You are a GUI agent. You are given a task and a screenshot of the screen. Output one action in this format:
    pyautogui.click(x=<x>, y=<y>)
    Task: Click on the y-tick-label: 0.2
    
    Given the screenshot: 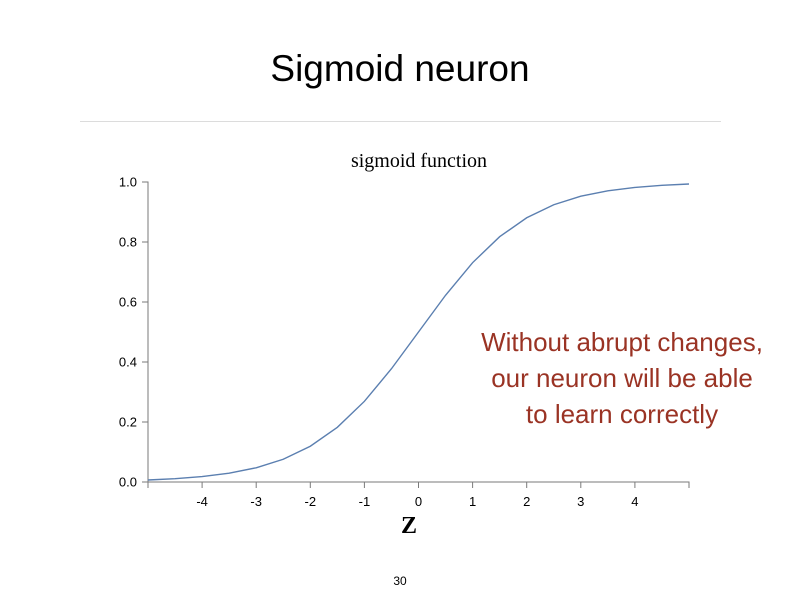 What is the action you would take?
    pyautogui.click(x=128, y=422)
    